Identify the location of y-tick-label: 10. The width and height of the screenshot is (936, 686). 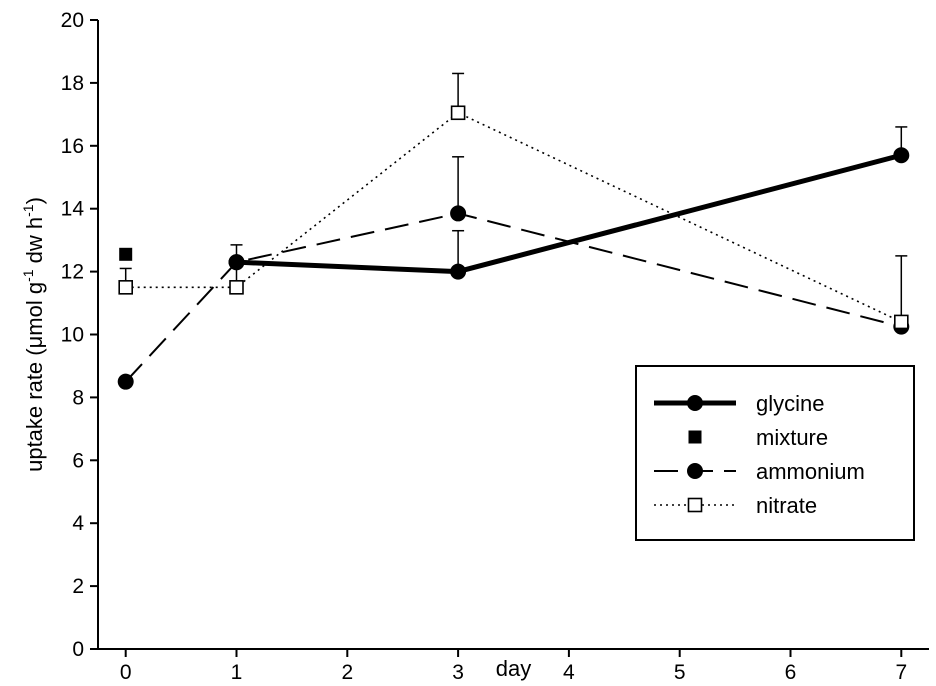
(72, 335).